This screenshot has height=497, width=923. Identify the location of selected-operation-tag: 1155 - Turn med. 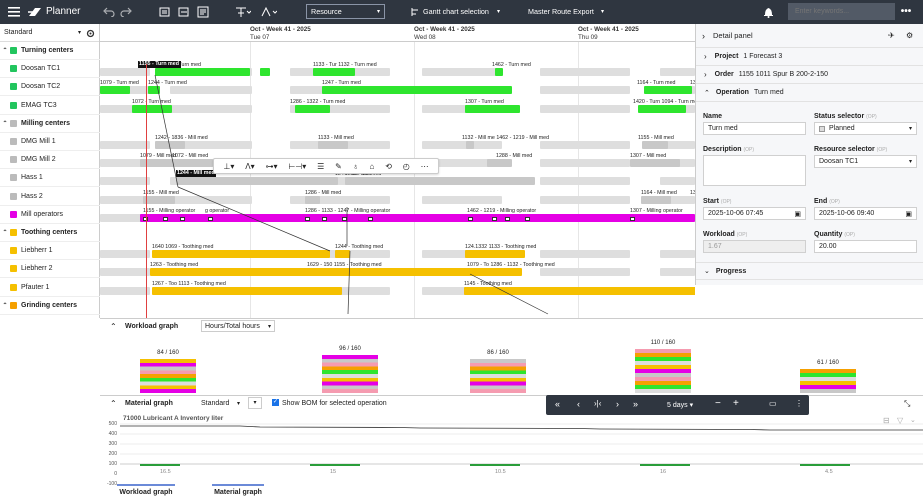
(159, 65).